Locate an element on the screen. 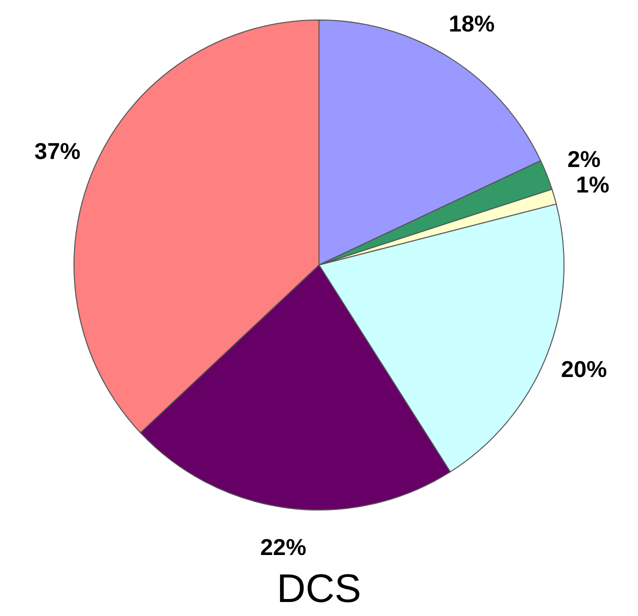 The image size is (638, 616). data-label: 37% is located at coordinates (57, 151).